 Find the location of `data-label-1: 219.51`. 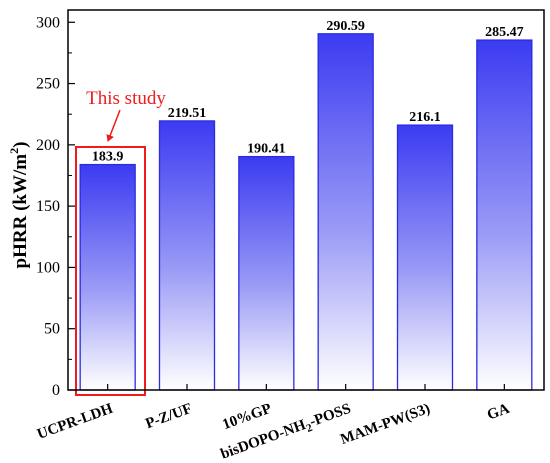

data-label-1: 219.51 is located at coordinates (187, 113).